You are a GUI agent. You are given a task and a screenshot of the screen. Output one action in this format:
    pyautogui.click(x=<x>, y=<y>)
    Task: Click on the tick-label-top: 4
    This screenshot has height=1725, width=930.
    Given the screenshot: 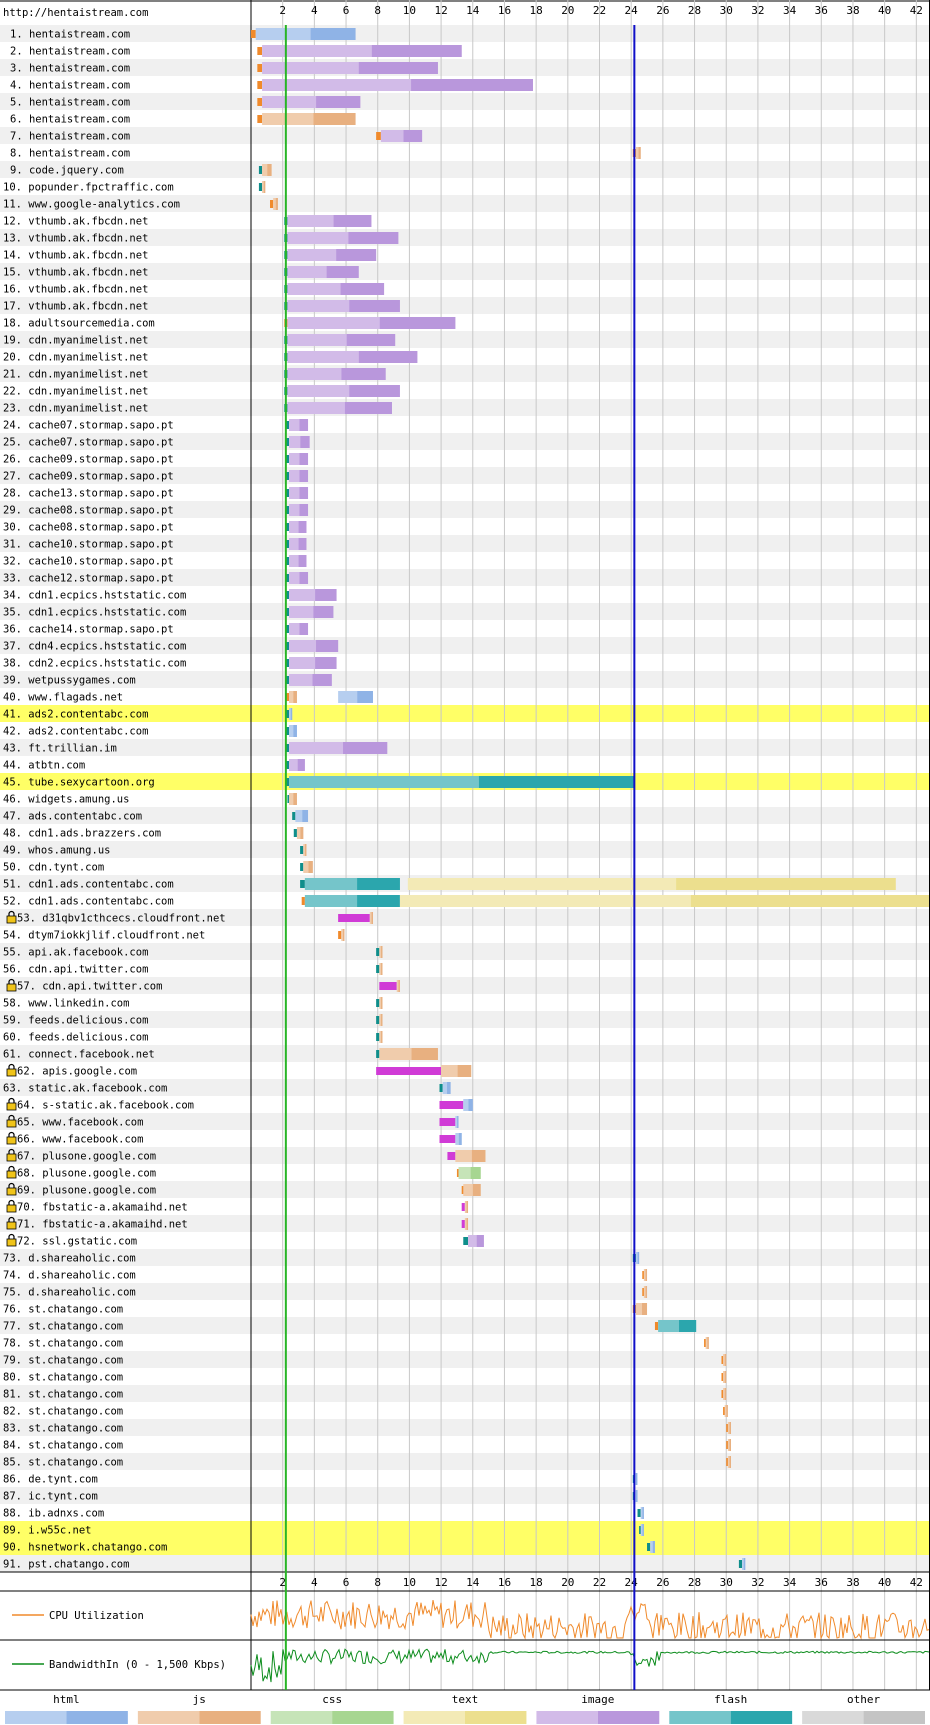 What is the action you would take?
    pyautogui.click(x=314, y=10)
    